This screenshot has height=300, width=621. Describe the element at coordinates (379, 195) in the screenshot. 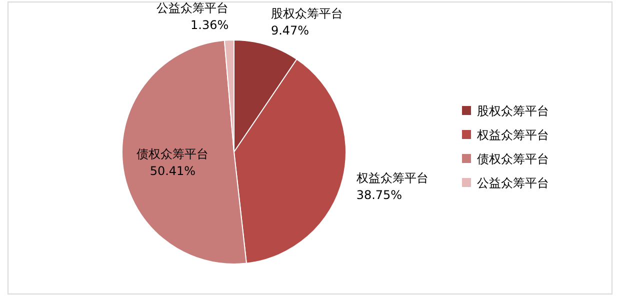

I see `data-label: 38.75%` at that location.